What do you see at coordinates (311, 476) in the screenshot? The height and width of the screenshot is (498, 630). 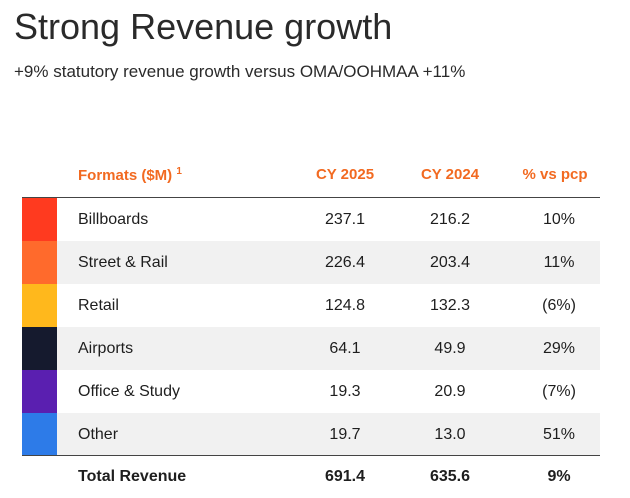 I see `total-row: Total Revenue 691.4 635.6 9%` at bounding box center [311, 476].